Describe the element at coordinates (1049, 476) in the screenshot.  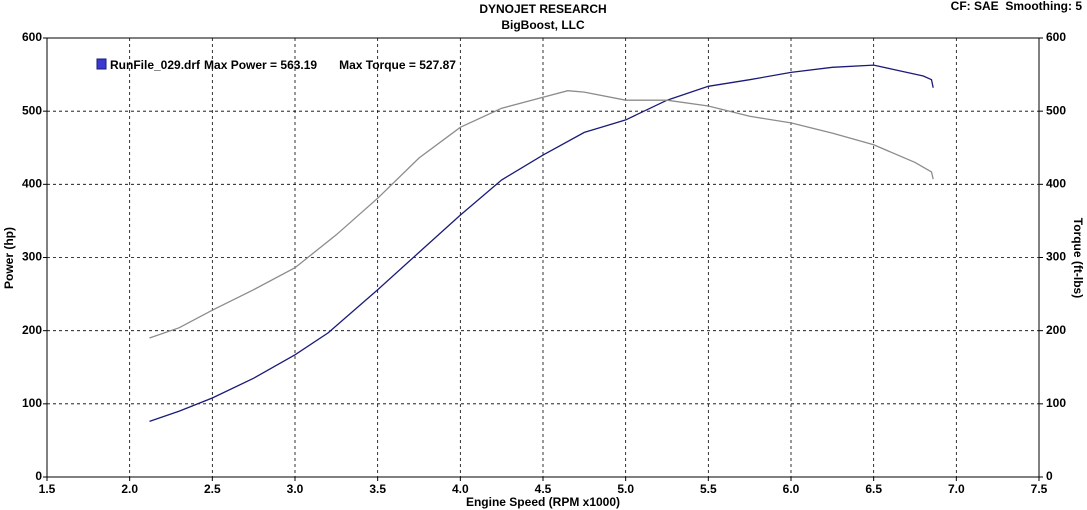
I see `y2-tick-label: 0` at that location.